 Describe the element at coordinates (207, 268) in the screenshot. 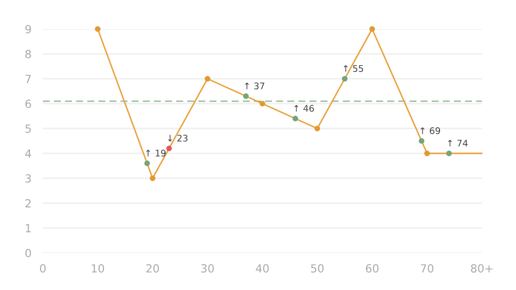

I see `x-tick-label: 30` at that location.